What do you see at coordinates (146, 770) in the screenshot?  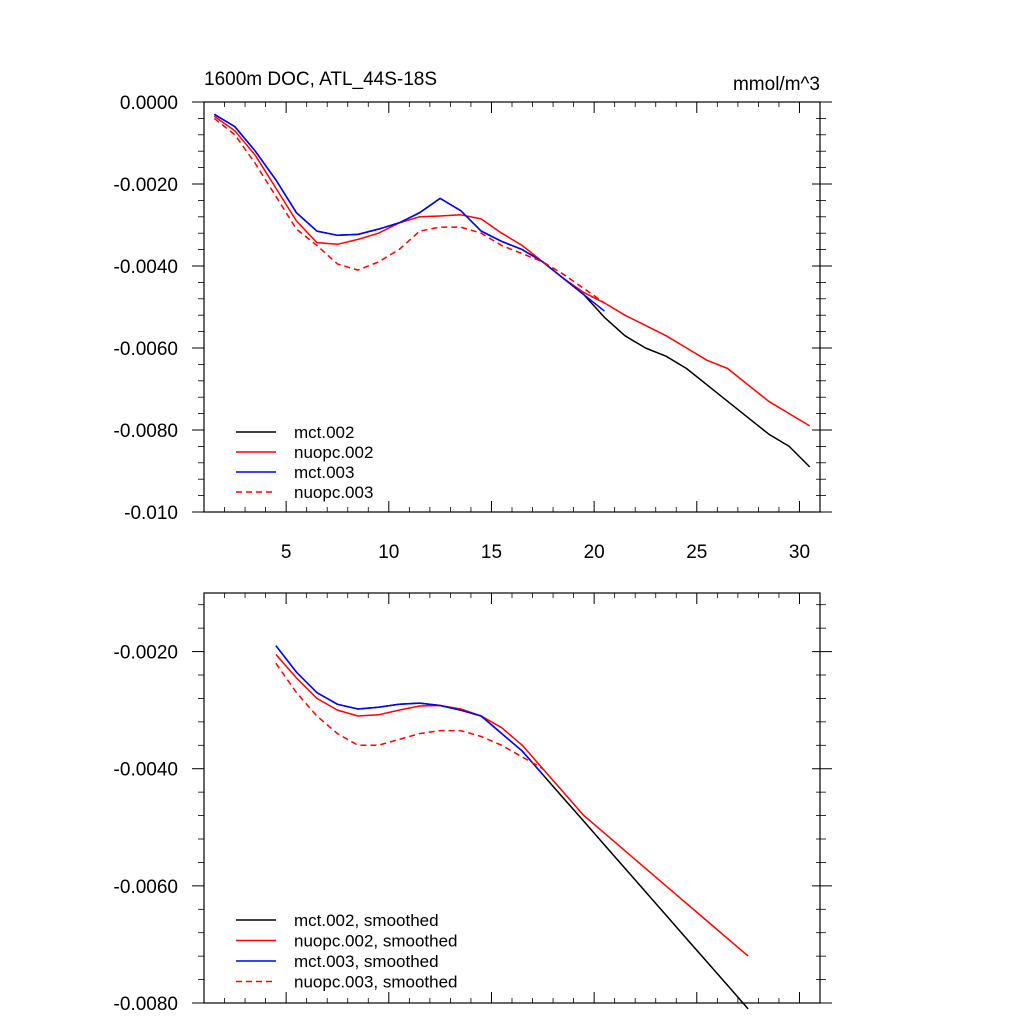 I see `bottom-y-tick-label: -0.0040` at bounding box center [146, 770].